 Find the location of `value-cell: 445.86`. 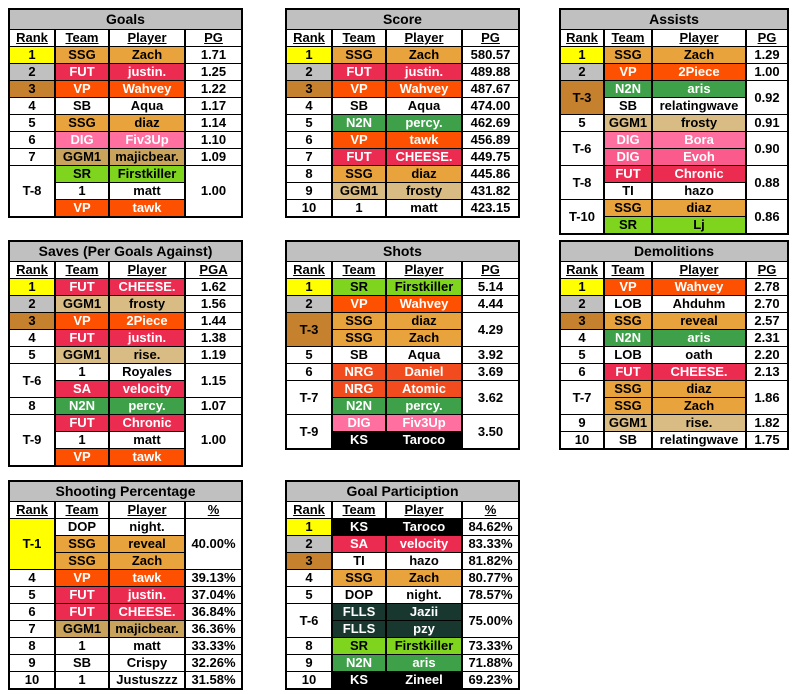

value-cell: 445.86 is located at coordinates (490, 174).